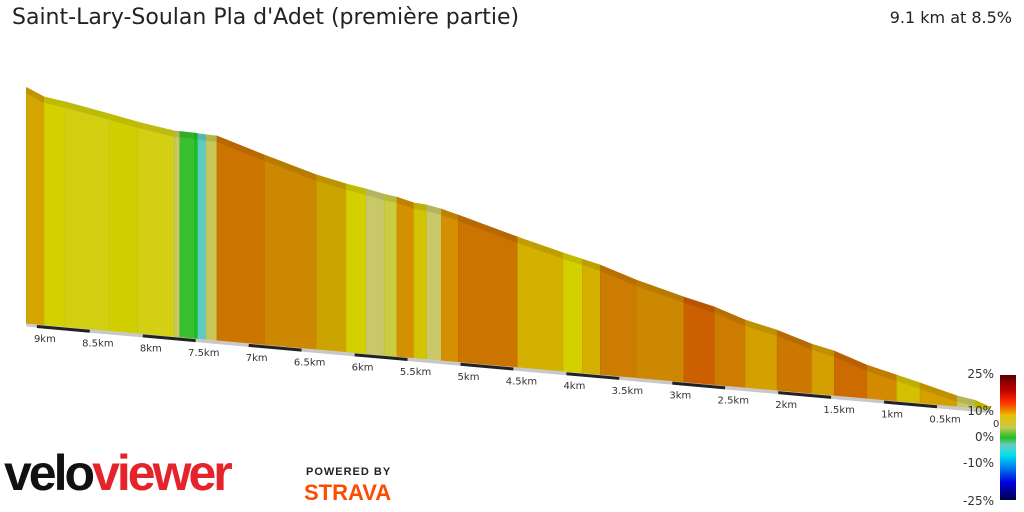  Describe the element at coordinates (892, 415) in the screenshot. I see `x-tick-label: 1km` at that location.